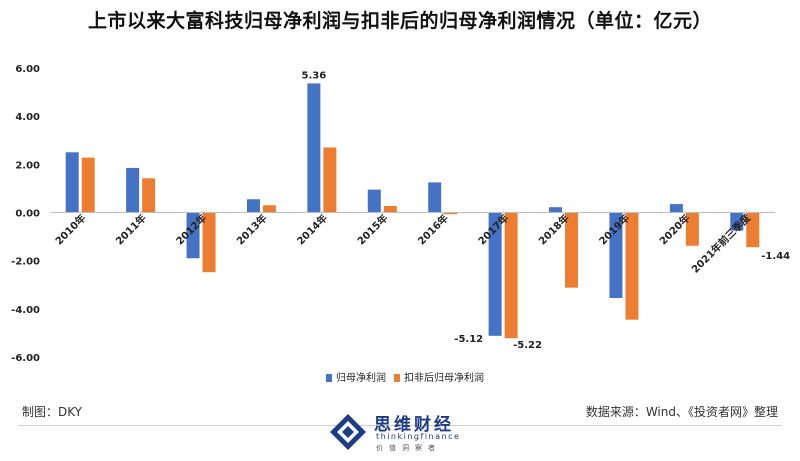  Describe the element at coordinates (314, 75) in the screenshot. I see `data-label: 5.36` at that location.